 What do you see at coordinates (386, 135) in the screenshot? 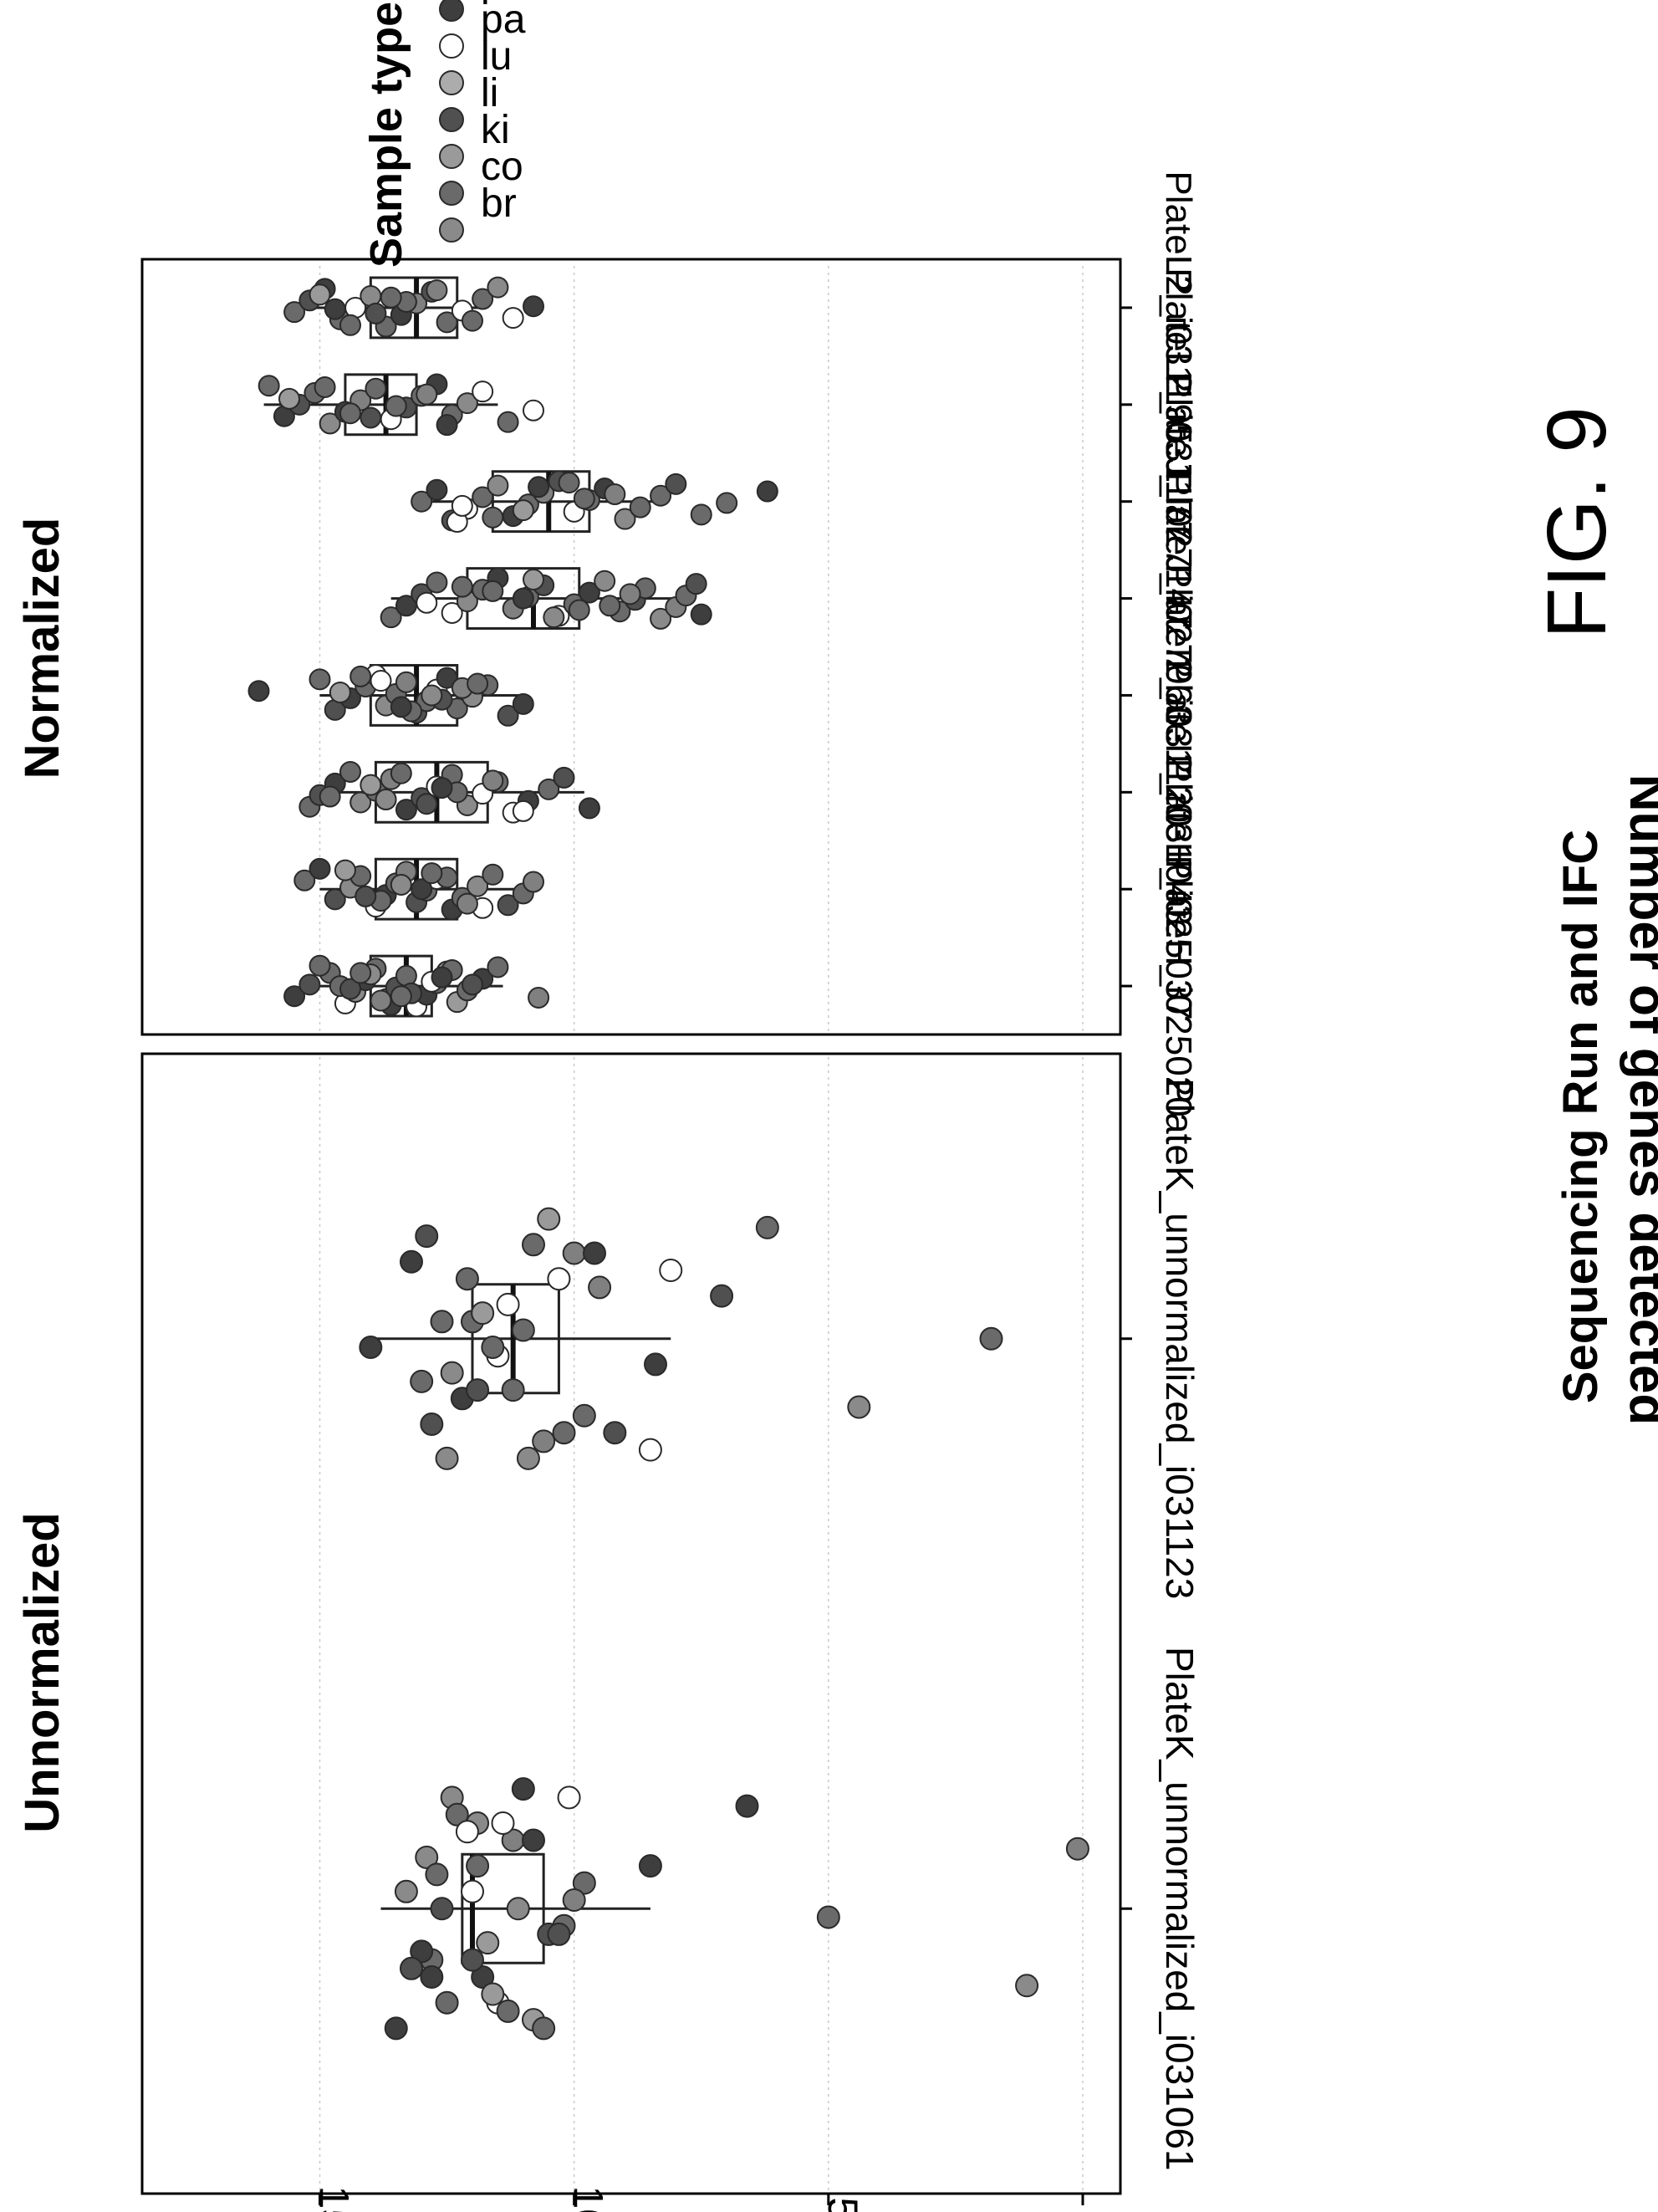
I see `legend-title: Sample type` at bounding box center [386, 135].